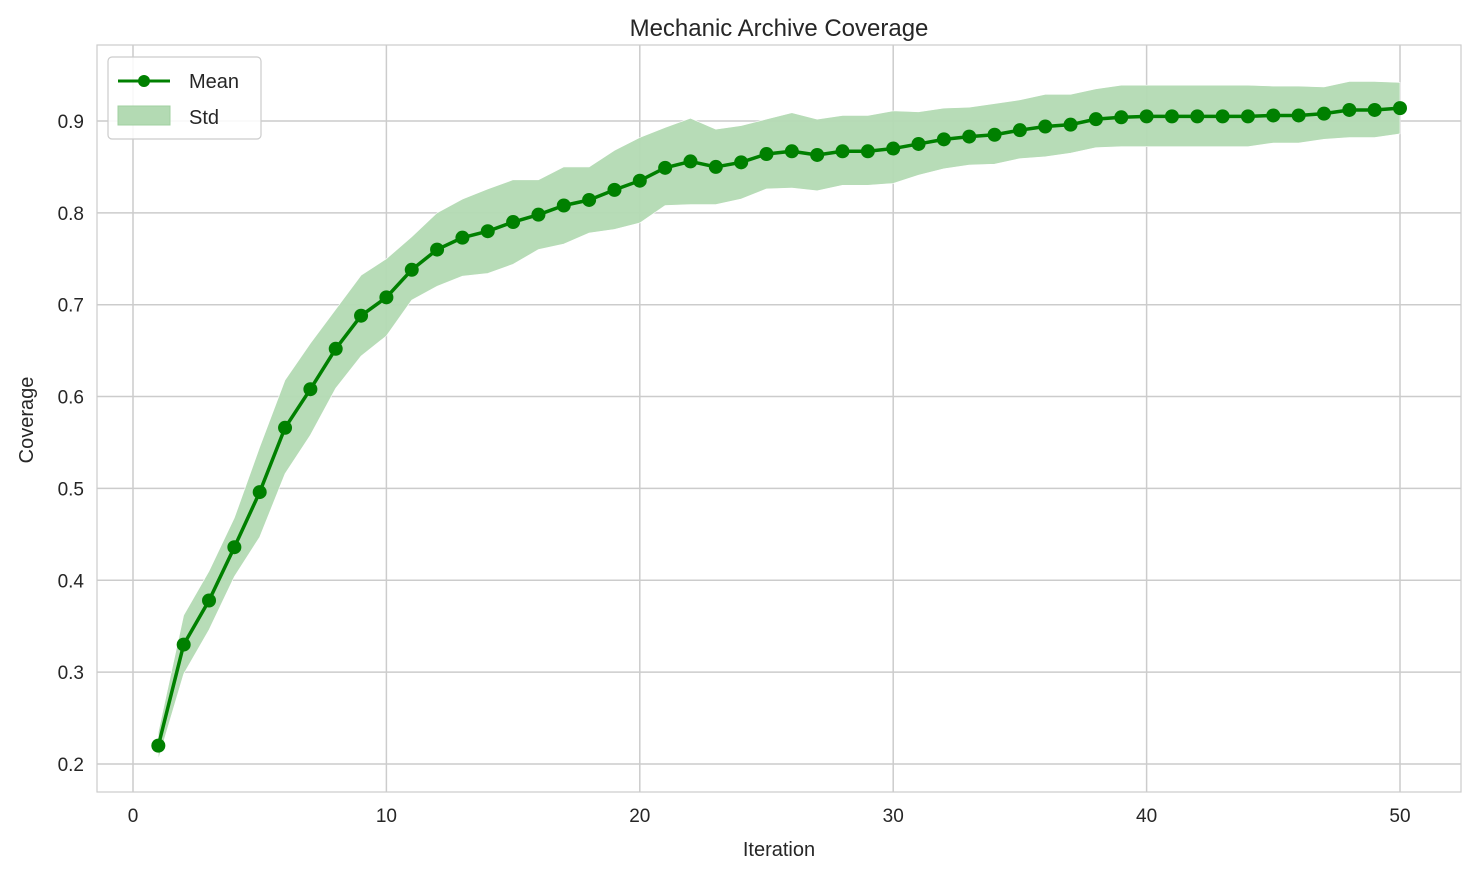 Image resolution: width=1477 pixels, height=876 pixels. Describe the element at coordinates (71, 398) in the screenshot. I see `y-tick-label: 0.6` at that location.